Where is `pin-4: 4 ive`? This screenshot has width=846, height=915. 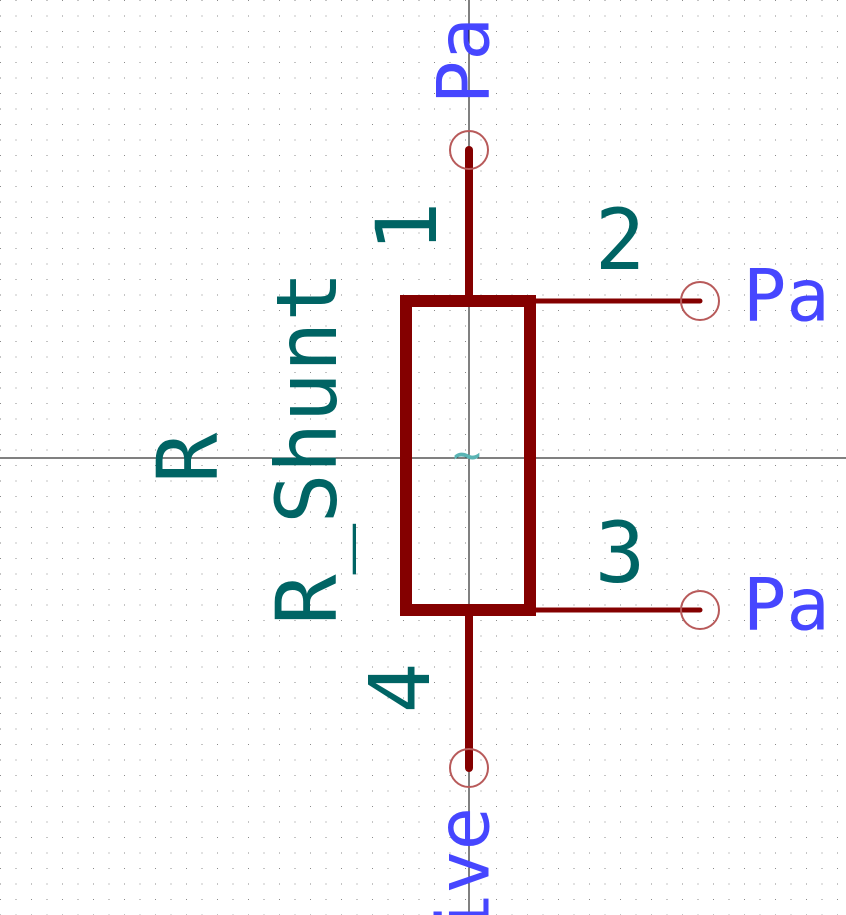
pin-4: 4 ive is located at coordinates (428, 760).